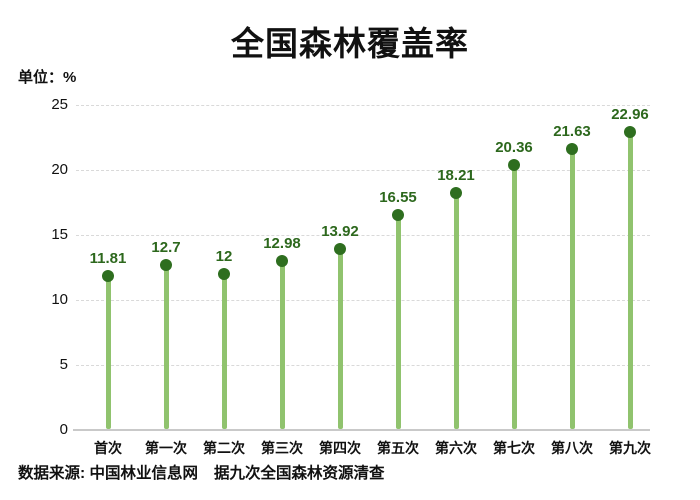  I want to click on value-label: 22.96, so click(630, 114).